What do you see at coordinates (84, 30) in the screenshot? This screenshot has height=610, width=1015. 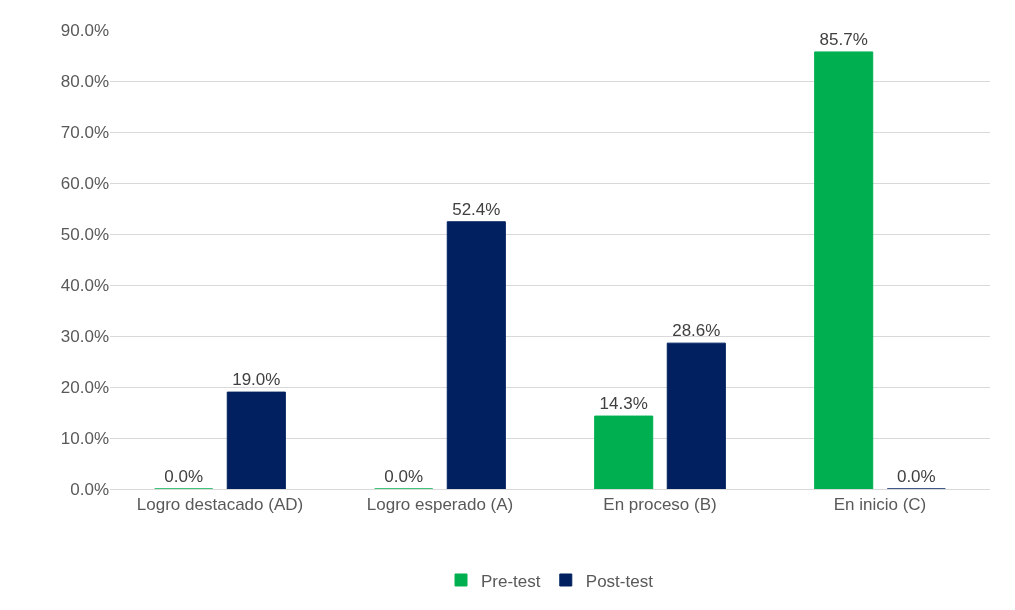 I see `y-tick-label: 90.0%` at bounding box center [84, 30].